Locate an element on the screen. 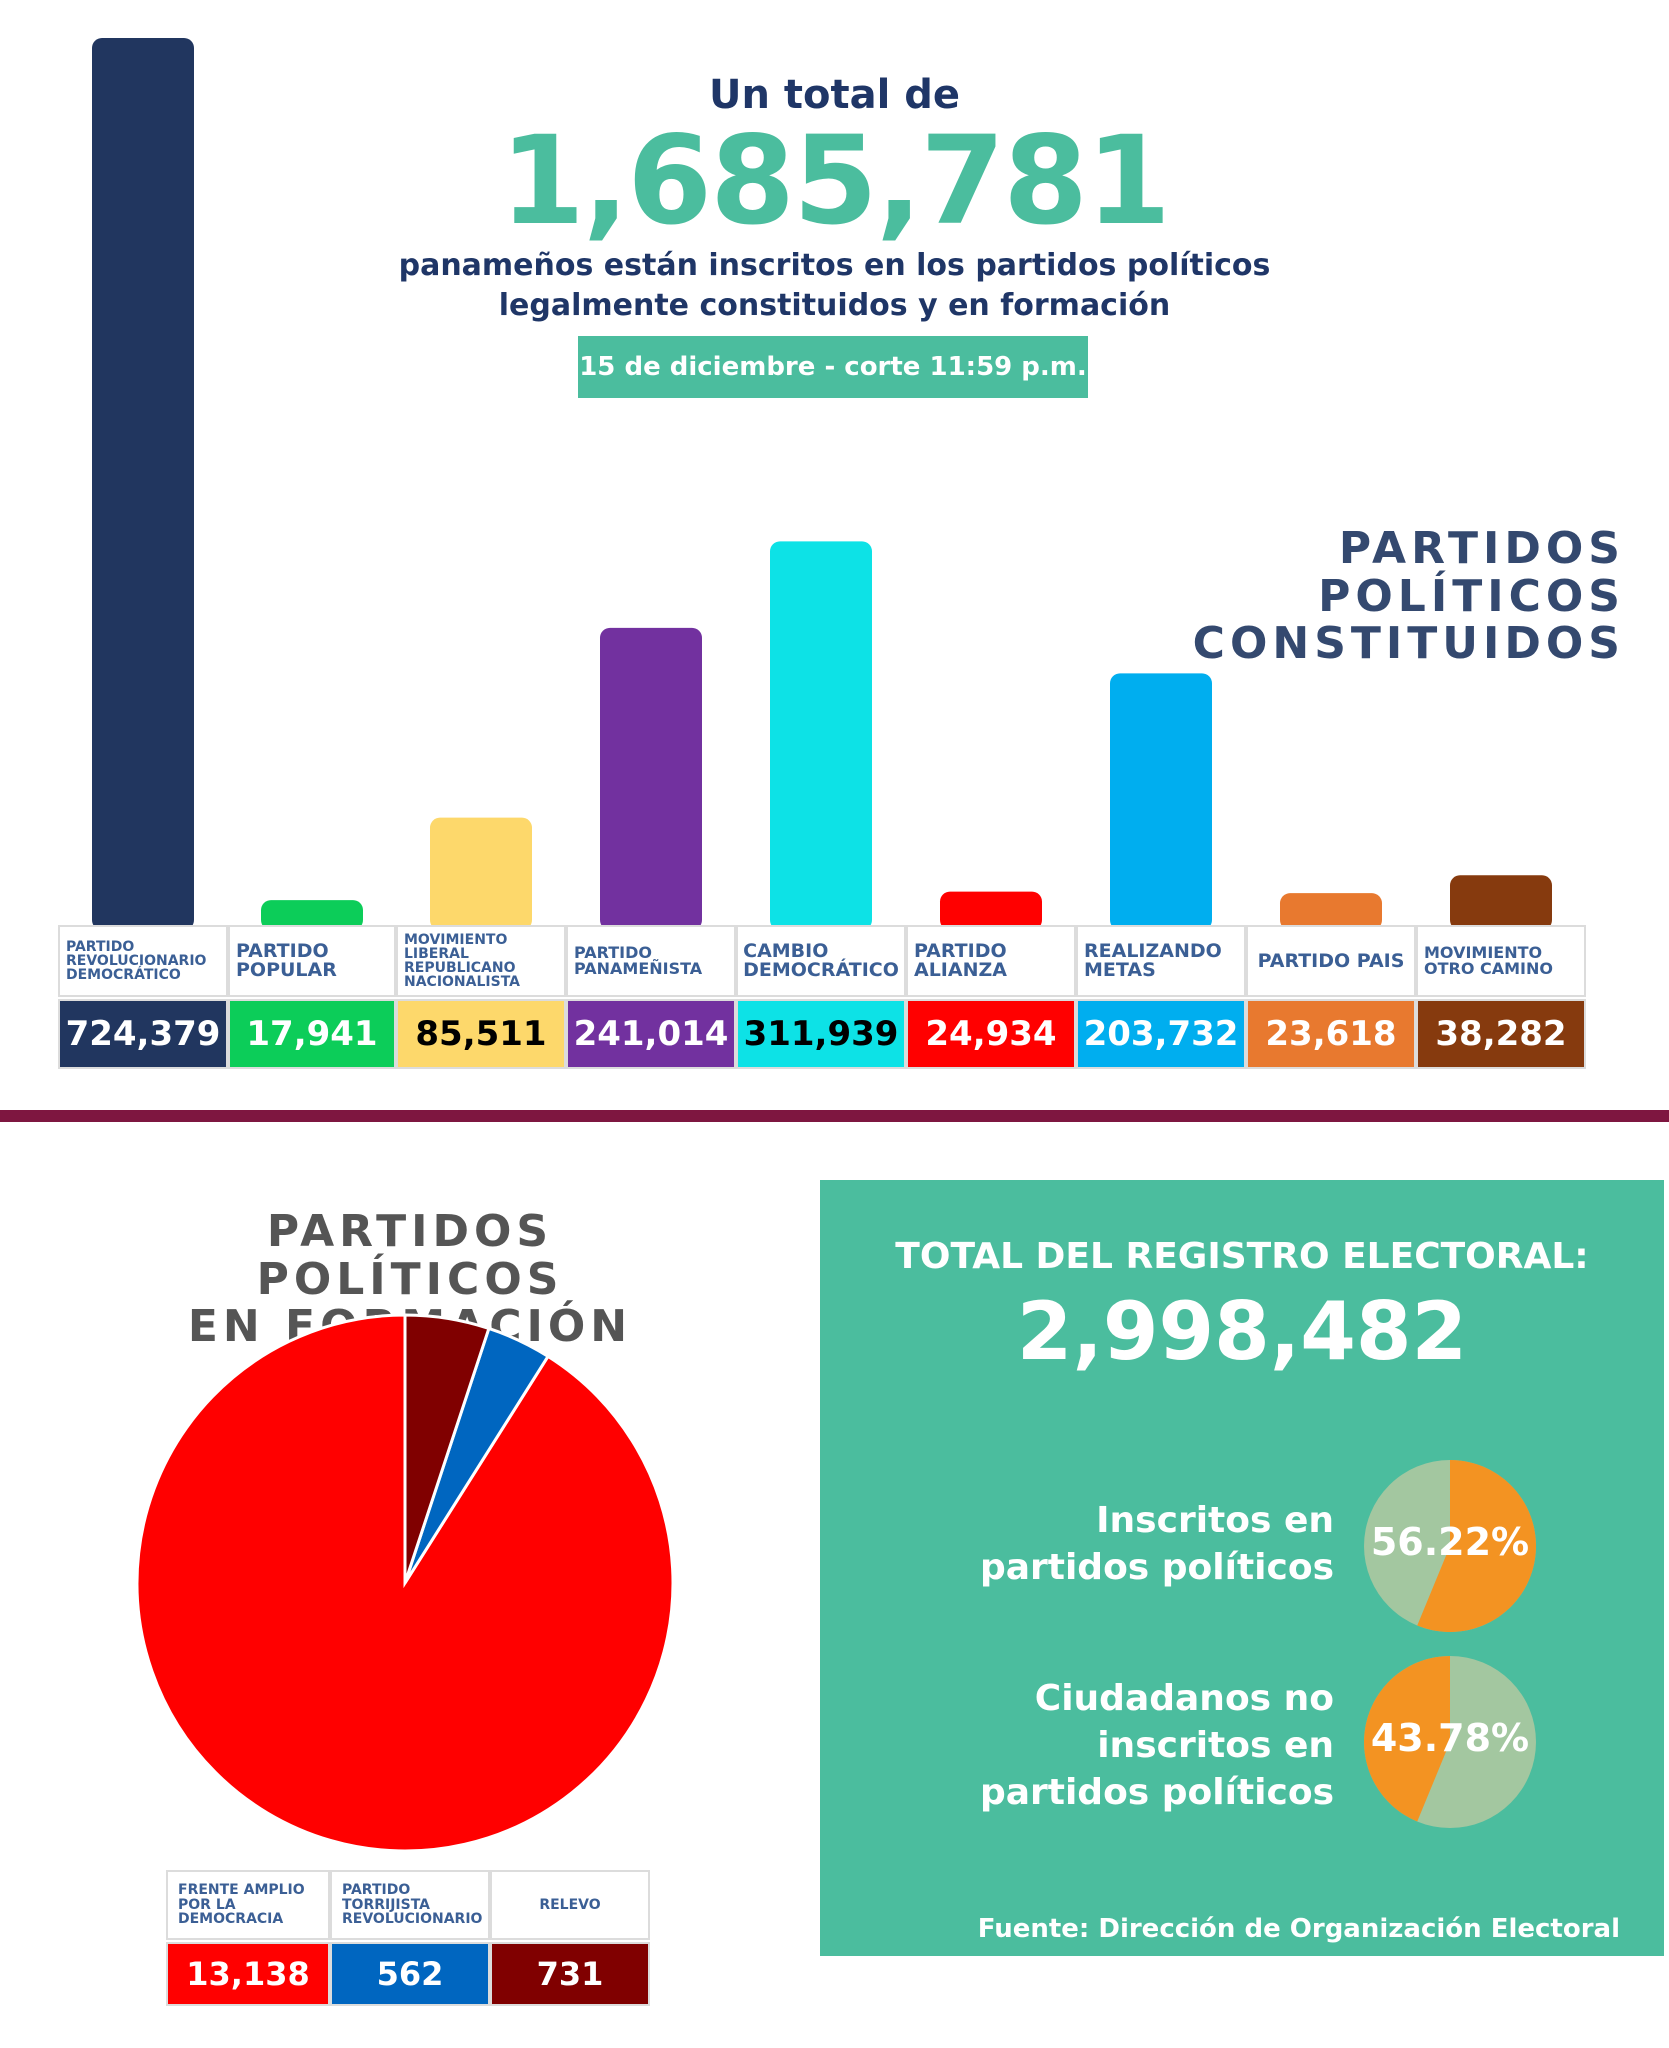 The width and height of the screenshot is (1669, 2048). party-label-9: MOVIMIENTO OTRO CAMINO is located at coordinates (1501, 961).